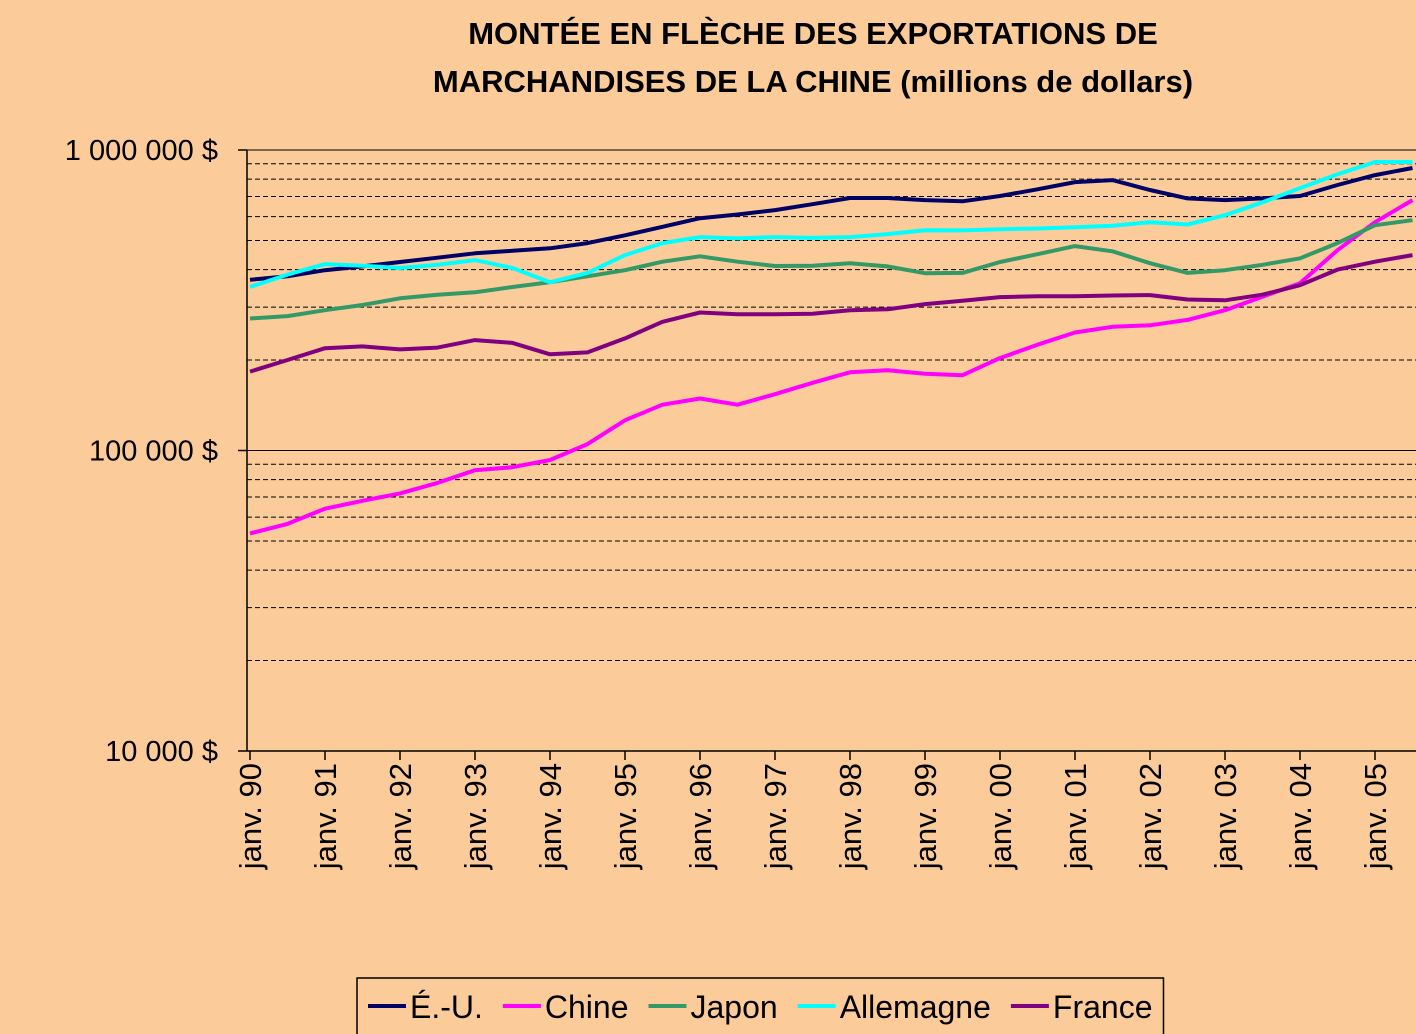 This screenshot has width=1416, height=1034. Describe the element at coordinates (587, 1007) in the screenshot. I see `legend-label: Chine` at that location.